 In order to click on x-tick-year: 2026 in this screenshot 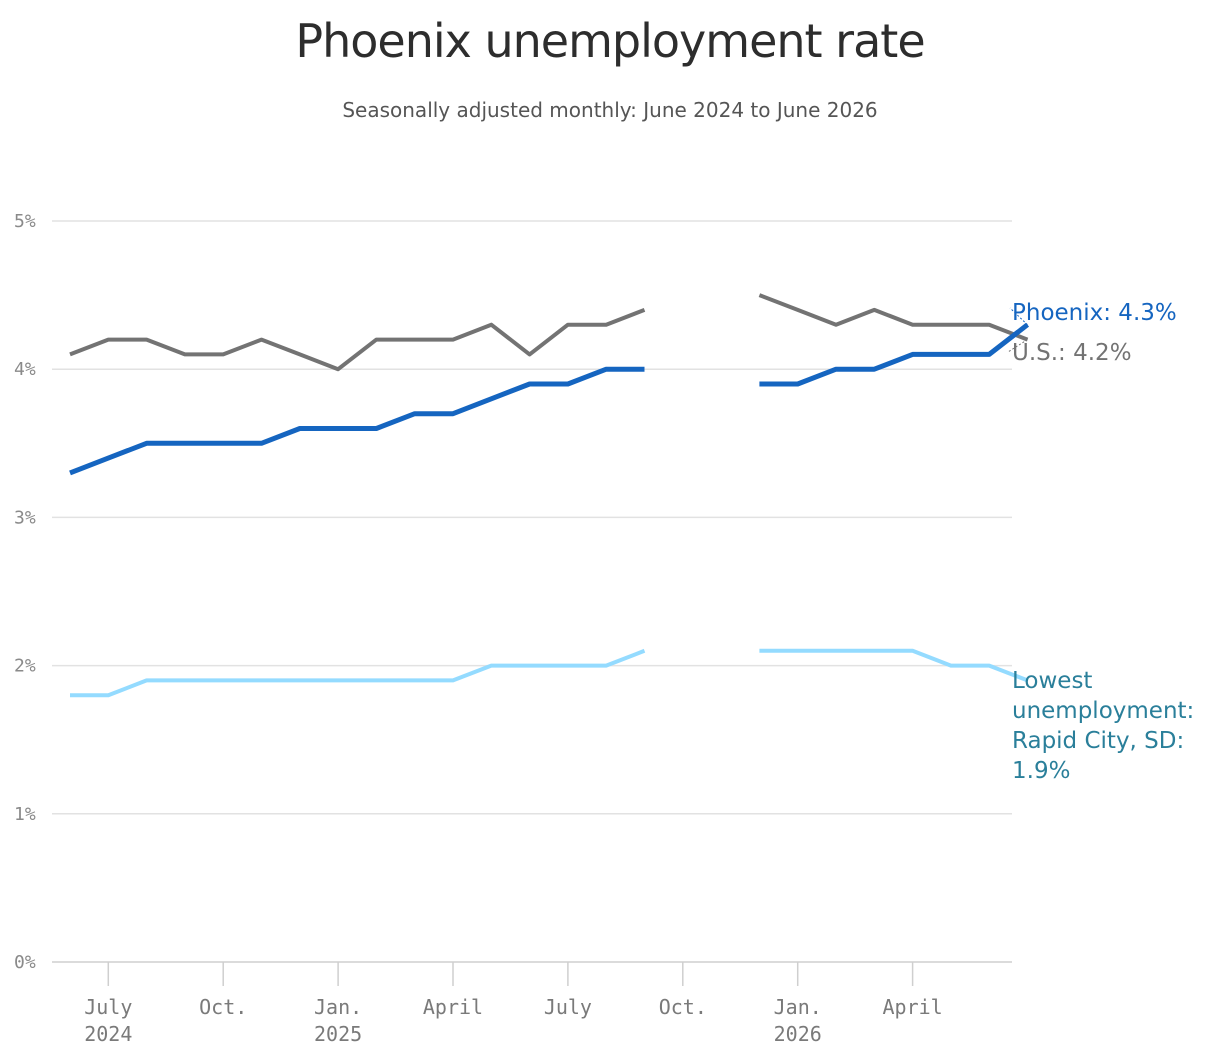, I will do `click(798, 1034)`.